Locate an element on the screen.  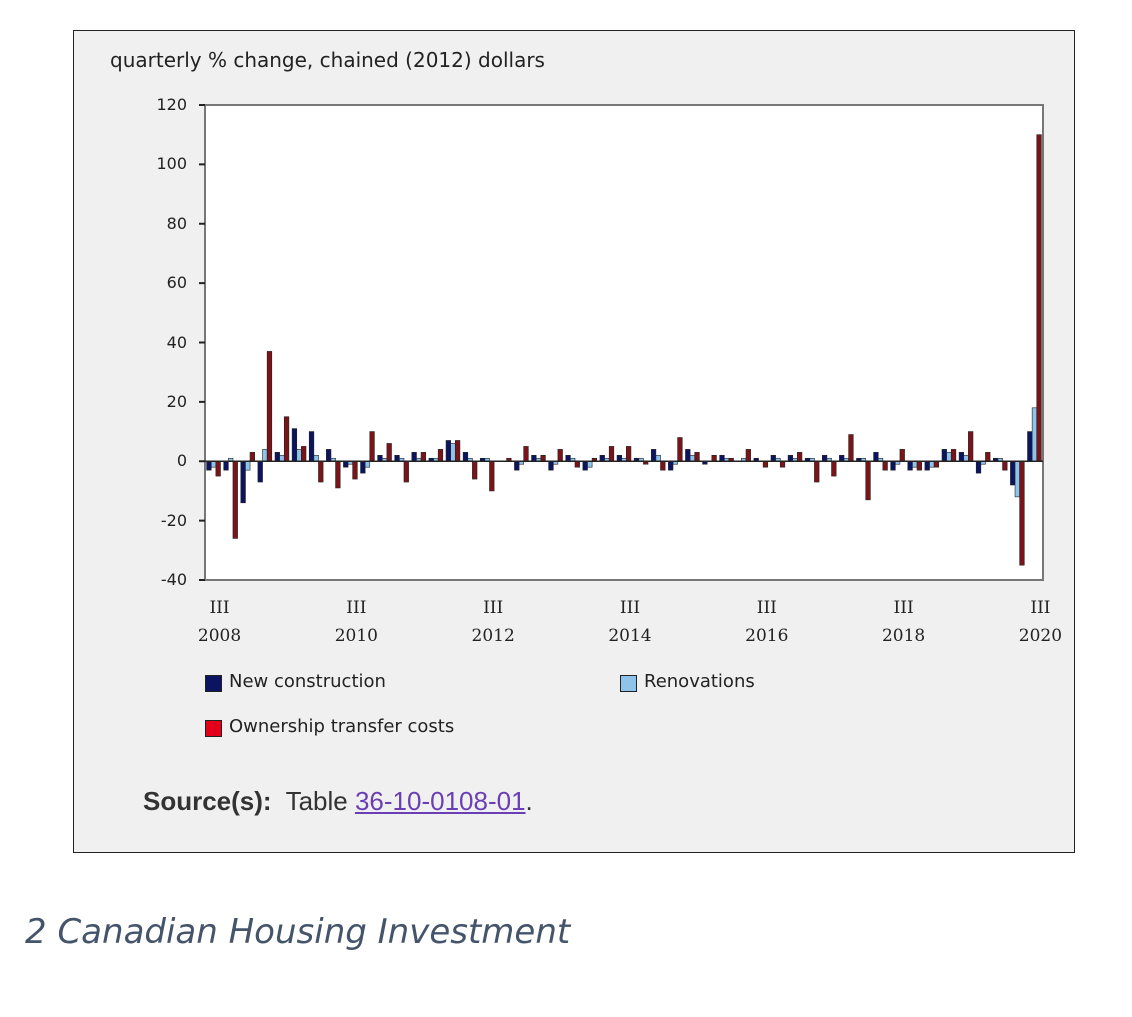
x-tick-label: III 2010 is located at coordinates (356, 622).